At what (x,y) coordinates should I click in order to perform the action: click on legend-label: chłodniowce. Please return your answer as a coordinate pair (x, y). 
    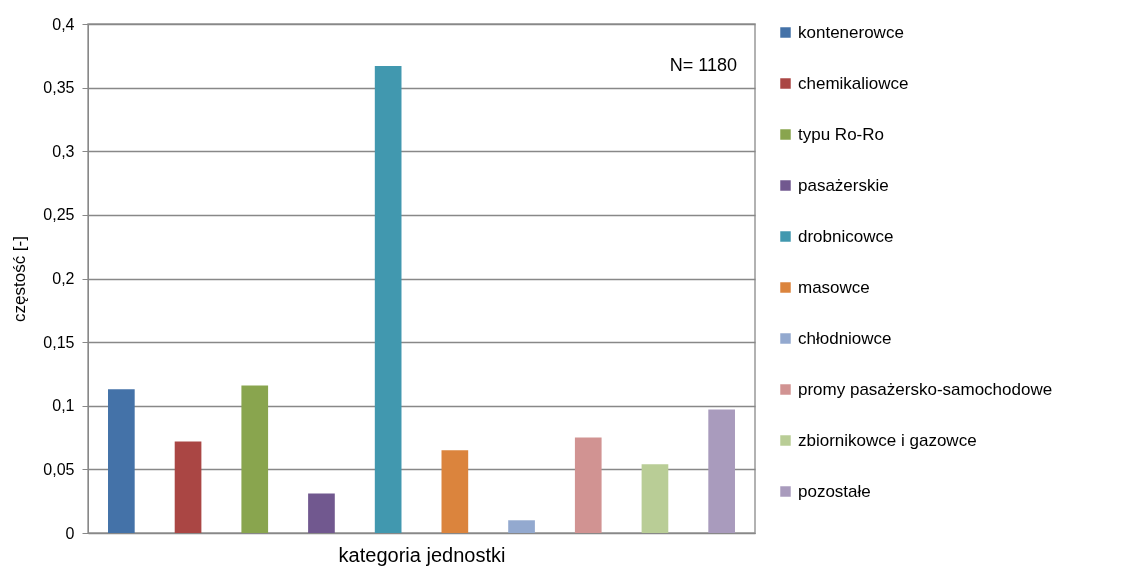
    Looking at the image, I should click on (845, 338).